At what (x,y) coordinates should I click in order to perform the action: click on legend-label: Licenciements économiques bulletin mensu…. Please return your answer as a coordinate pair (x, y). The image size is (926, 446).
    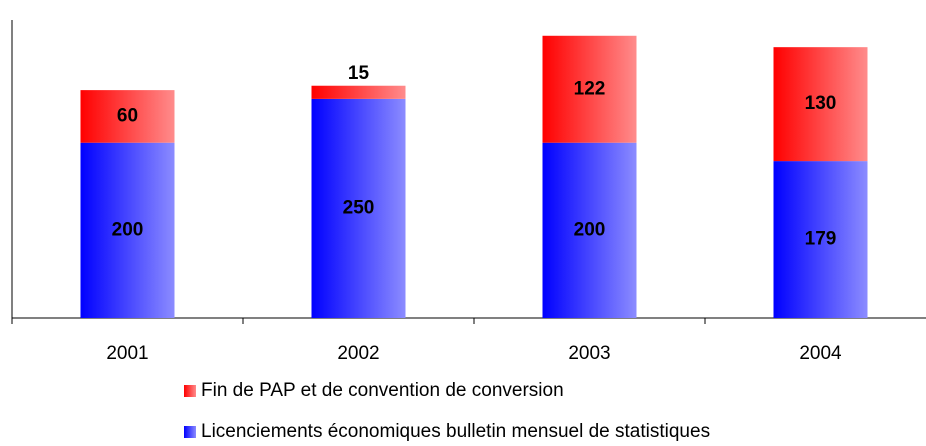
    Looking at the image, I should click on (455, 431).